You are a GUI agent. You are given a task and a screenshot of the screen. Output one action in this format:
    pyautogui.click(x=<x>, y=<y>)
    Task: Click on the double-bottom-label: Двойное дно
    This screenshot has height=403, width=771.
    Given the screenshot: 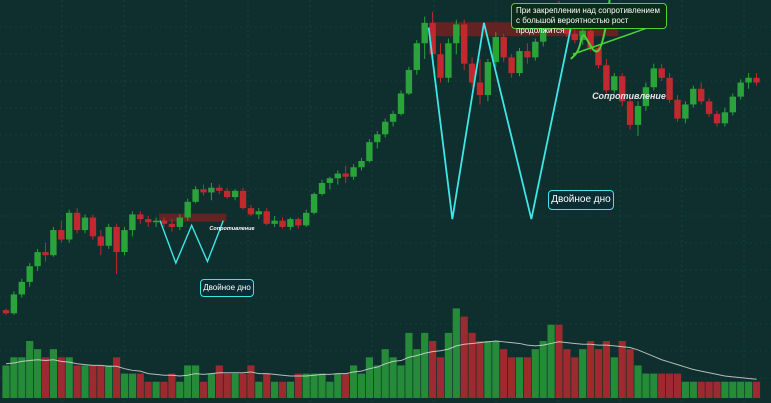 What is the action you would take?
    pyautogui.click(x=581, y=200)
    